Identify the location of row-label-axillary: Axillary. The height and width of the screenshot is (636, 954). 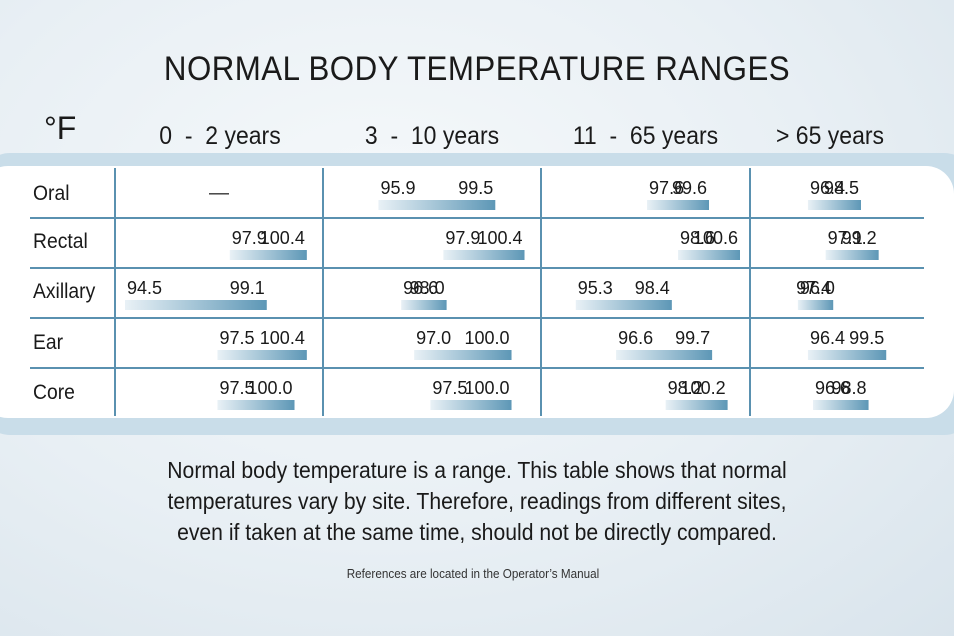
(64, 291).